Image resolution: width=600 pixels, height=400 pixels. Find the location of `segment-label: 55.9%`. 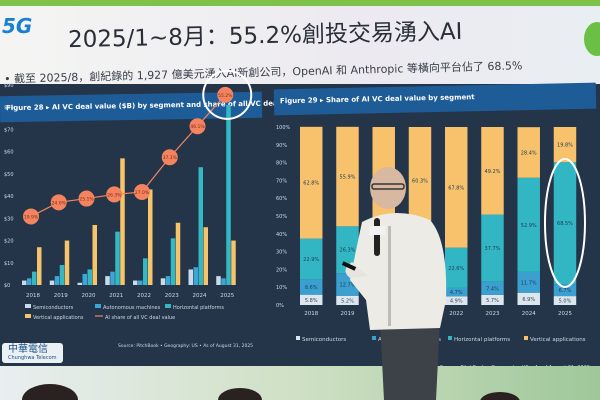

segment-label: 55.9% is located at coordinates (348, 178).